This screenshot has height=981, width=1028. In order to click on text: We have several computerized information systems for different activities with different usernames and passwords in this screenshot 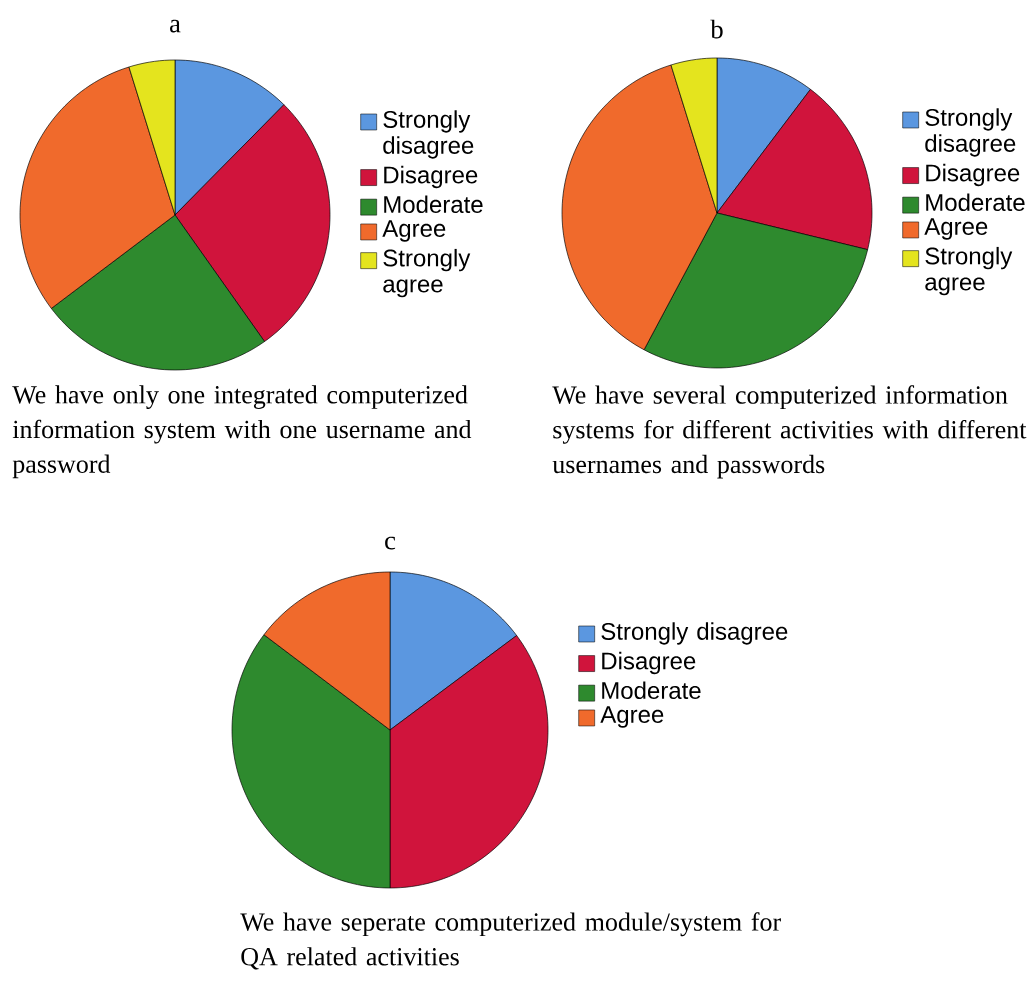, I will do `click(789, 432)`.